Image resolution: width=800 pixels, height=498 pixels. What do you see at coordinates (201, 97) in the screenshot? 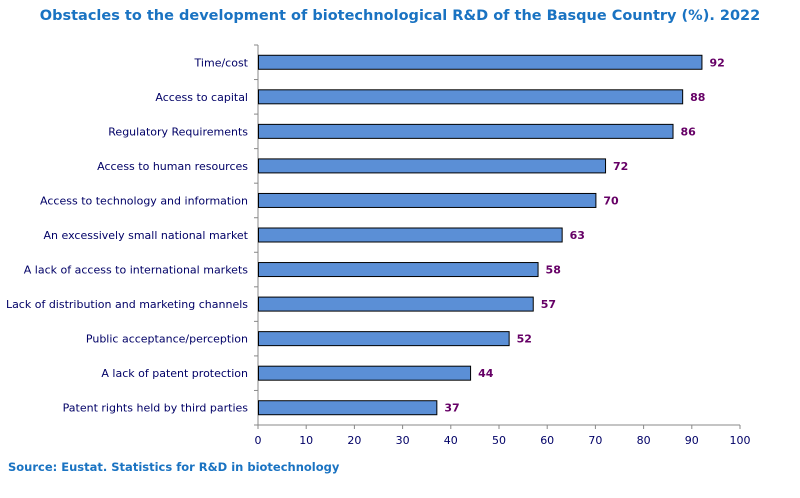
I see `category-label: Access to capital` at bounding box center [201, 97].